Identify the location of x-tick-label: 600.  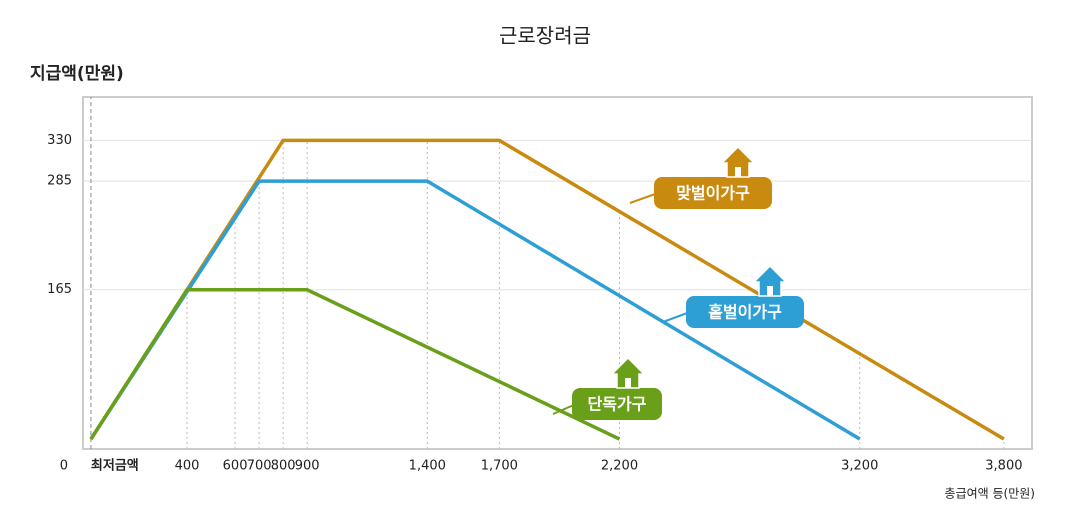
(235, 466).